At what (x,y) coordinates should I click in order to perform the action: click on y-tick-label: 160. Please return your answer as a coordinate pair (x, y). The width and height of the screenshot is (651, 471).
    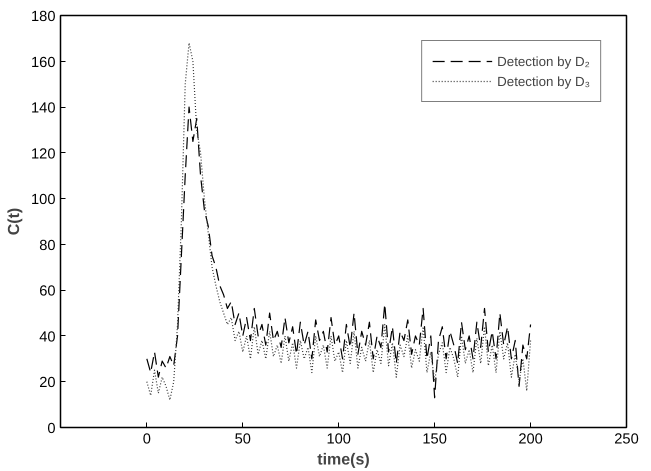
    Looking at the image, I should click on (43, 62).